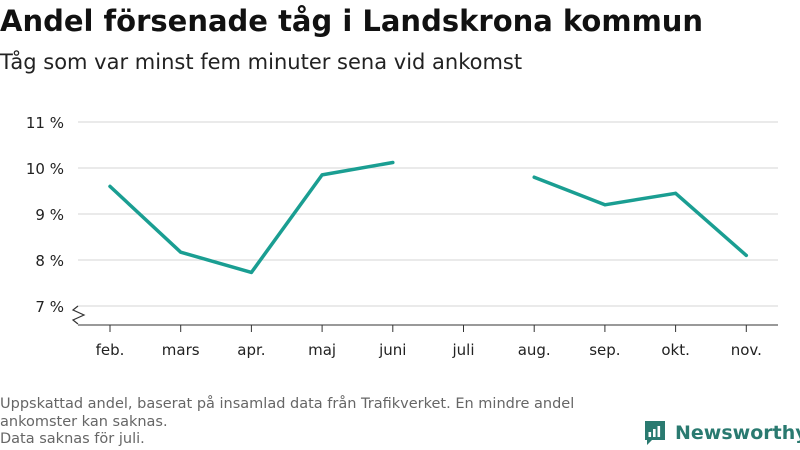 This screenshot has width=800, height=450. What do you see at coordinates (462, 350) in the screenshot?
I see `x-tick-label: juli` at bounding box center [462, 350].